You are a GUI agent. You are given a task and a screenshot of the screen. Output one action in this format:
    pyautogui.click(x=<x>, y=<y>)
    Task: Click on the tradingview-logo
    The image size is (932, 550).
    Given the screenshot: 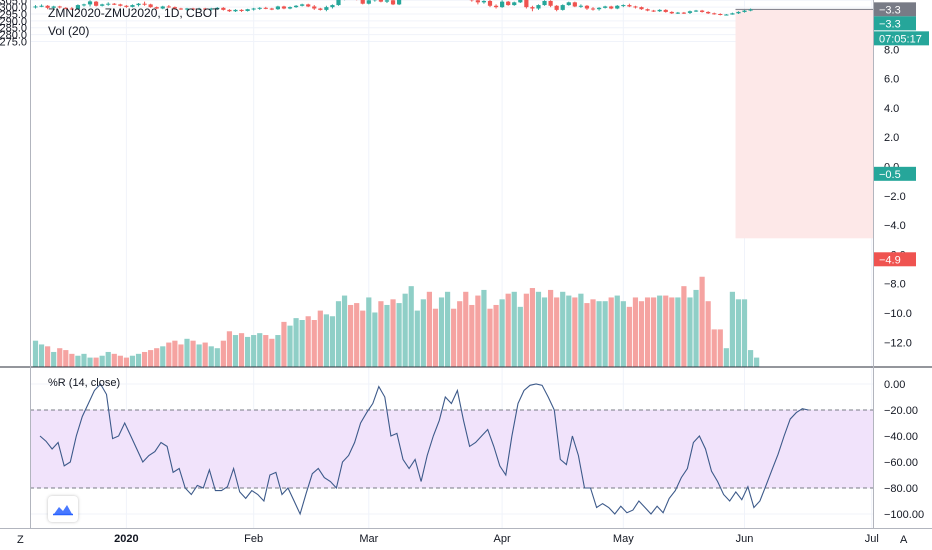 What is the action you would take?
    pyautogui.click(x=63, y=509)
    